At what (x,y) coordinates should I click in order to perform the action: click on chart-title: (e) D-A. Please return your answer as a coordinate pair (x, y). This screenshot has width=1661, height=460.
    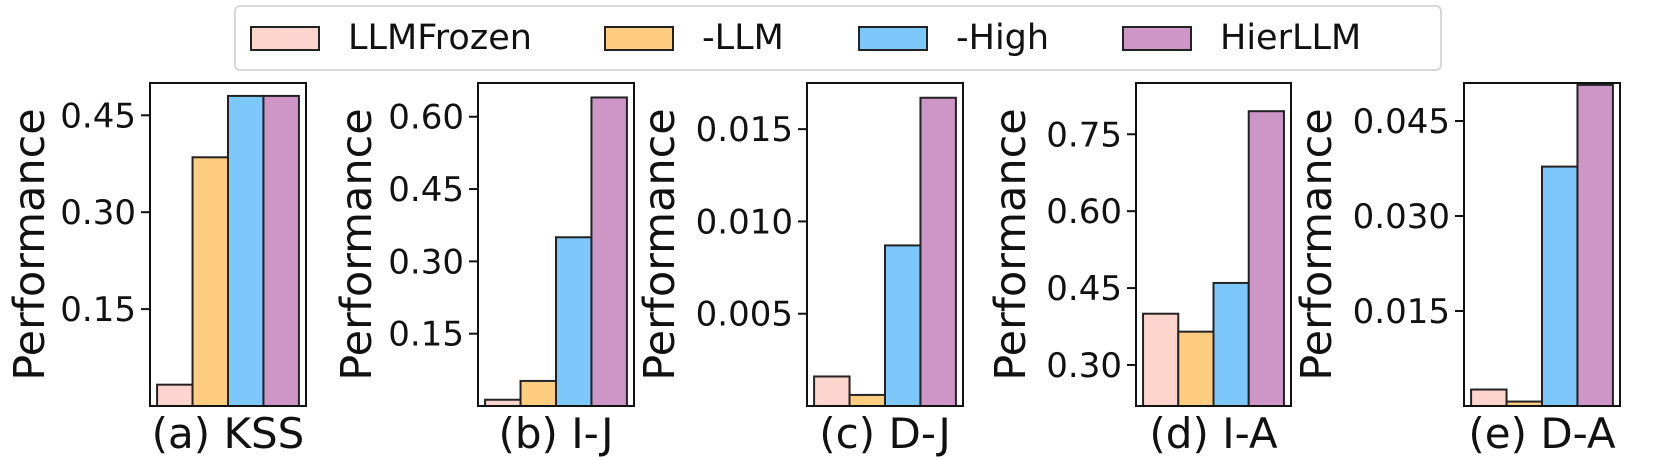
    Looking at the image, I should click on (1542, 433).